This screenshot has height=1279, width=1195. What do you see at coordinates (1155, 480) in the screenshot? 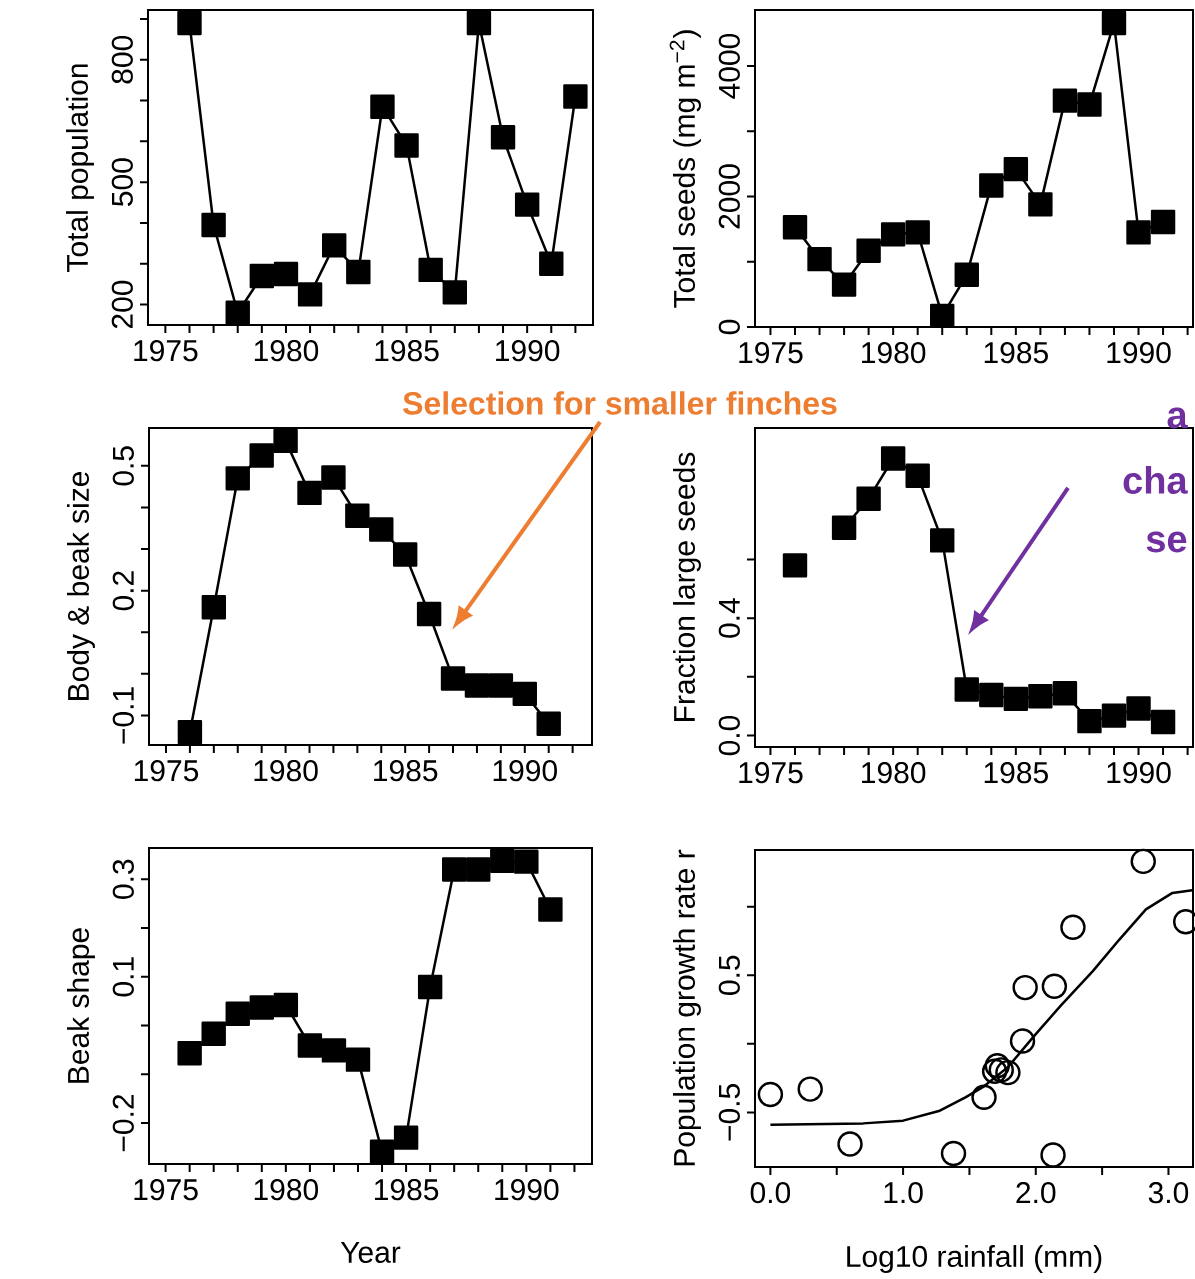
I see `annotation: cha` at bounding box center [1155, 480].